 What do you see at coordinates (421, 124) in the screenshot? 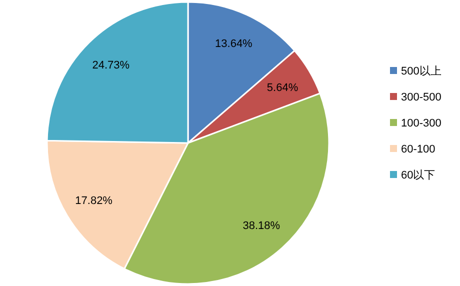
I see `legend-label: 100-300` at bounding box center [421, 124].